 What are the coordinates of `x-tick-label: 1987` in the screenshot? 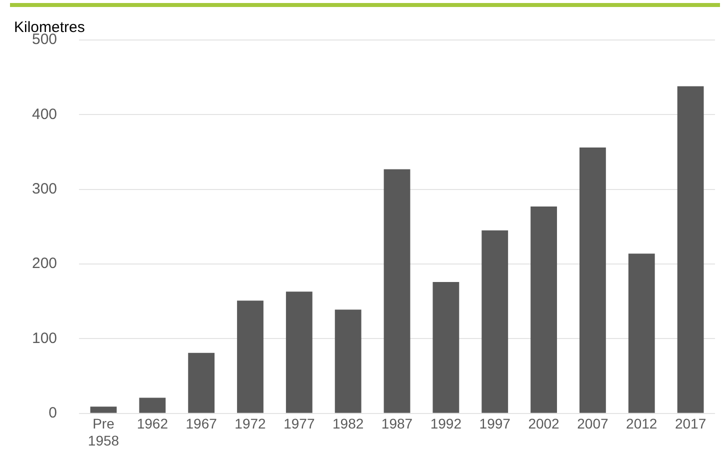 It's located at (397, 424).